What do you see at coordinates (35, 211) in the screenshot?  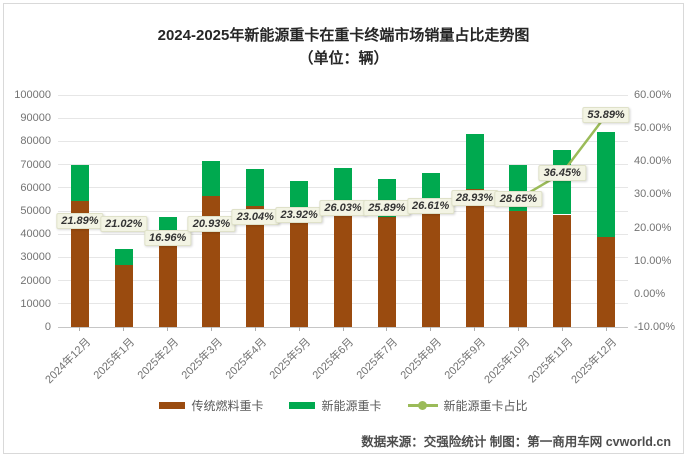 I see `y-axis-label-left: 50000` at bounding box center [35, 211].